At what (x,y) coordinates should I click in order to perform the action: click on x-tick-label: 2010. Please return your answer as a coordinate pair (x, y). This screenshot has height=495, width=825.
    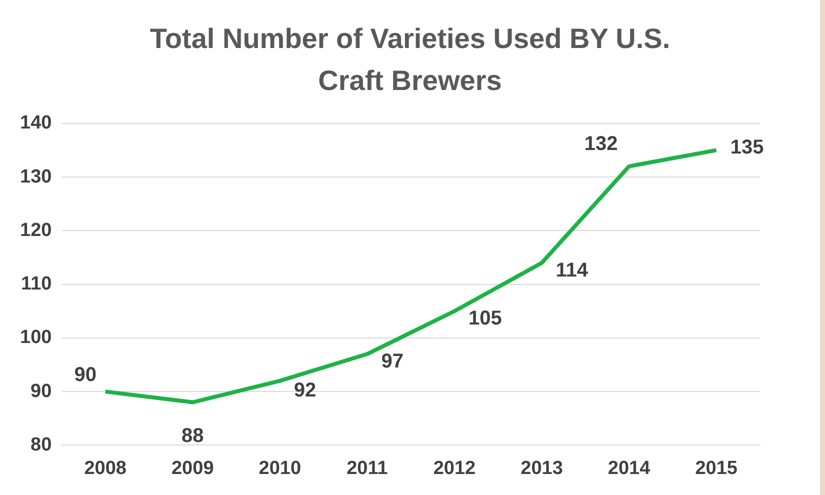
    Looking at the image, I should click on (280, 468).